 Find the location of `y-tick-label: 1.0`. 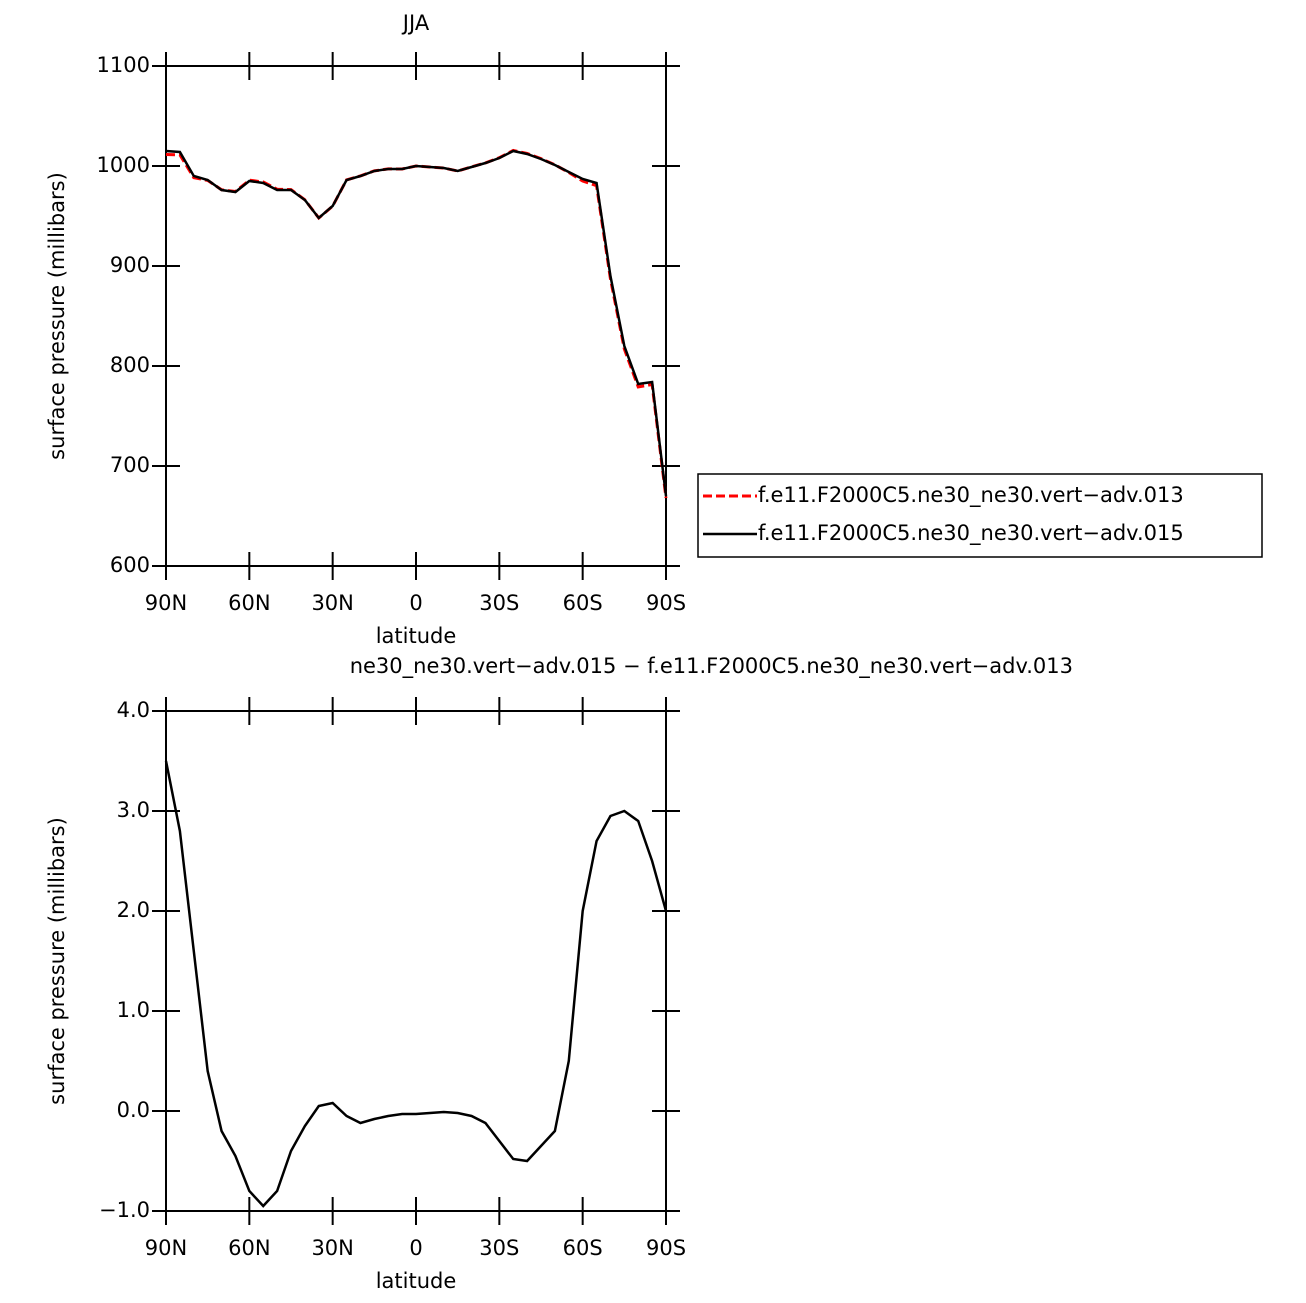

y-tick-label: 1.0 is located at coordinates (133, 1010).